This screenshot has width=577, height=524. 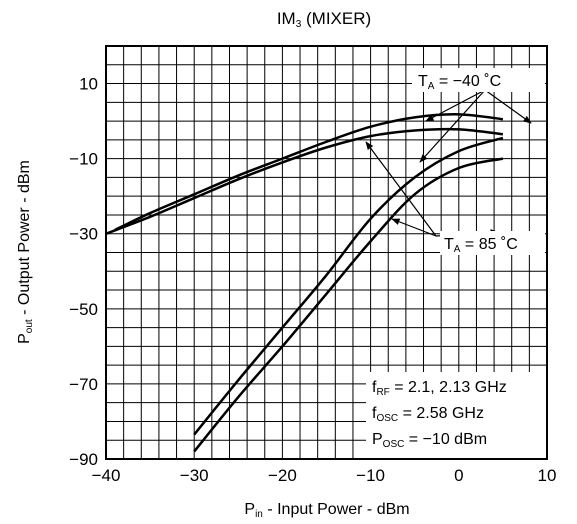 What do you see at coordinates (326, 510) in the screenshot?
I see `x-axis-label: Pin - Input Power - dBm` at bounding box center [326, 510].